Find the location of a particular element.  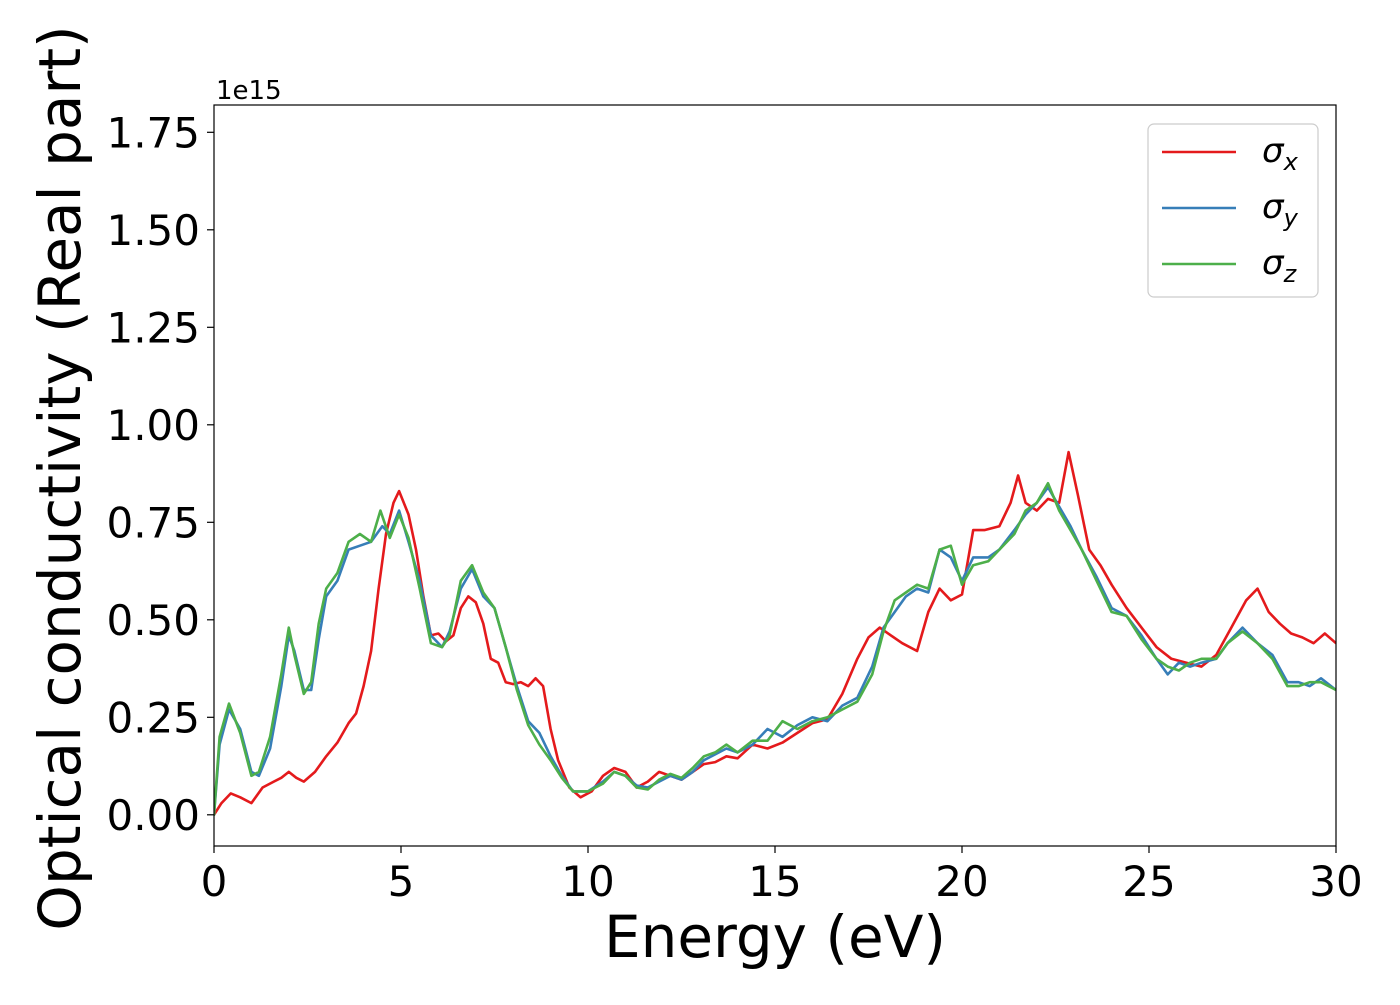

x-axis-label: Energy (eV) is located at coordinates (775, 937).